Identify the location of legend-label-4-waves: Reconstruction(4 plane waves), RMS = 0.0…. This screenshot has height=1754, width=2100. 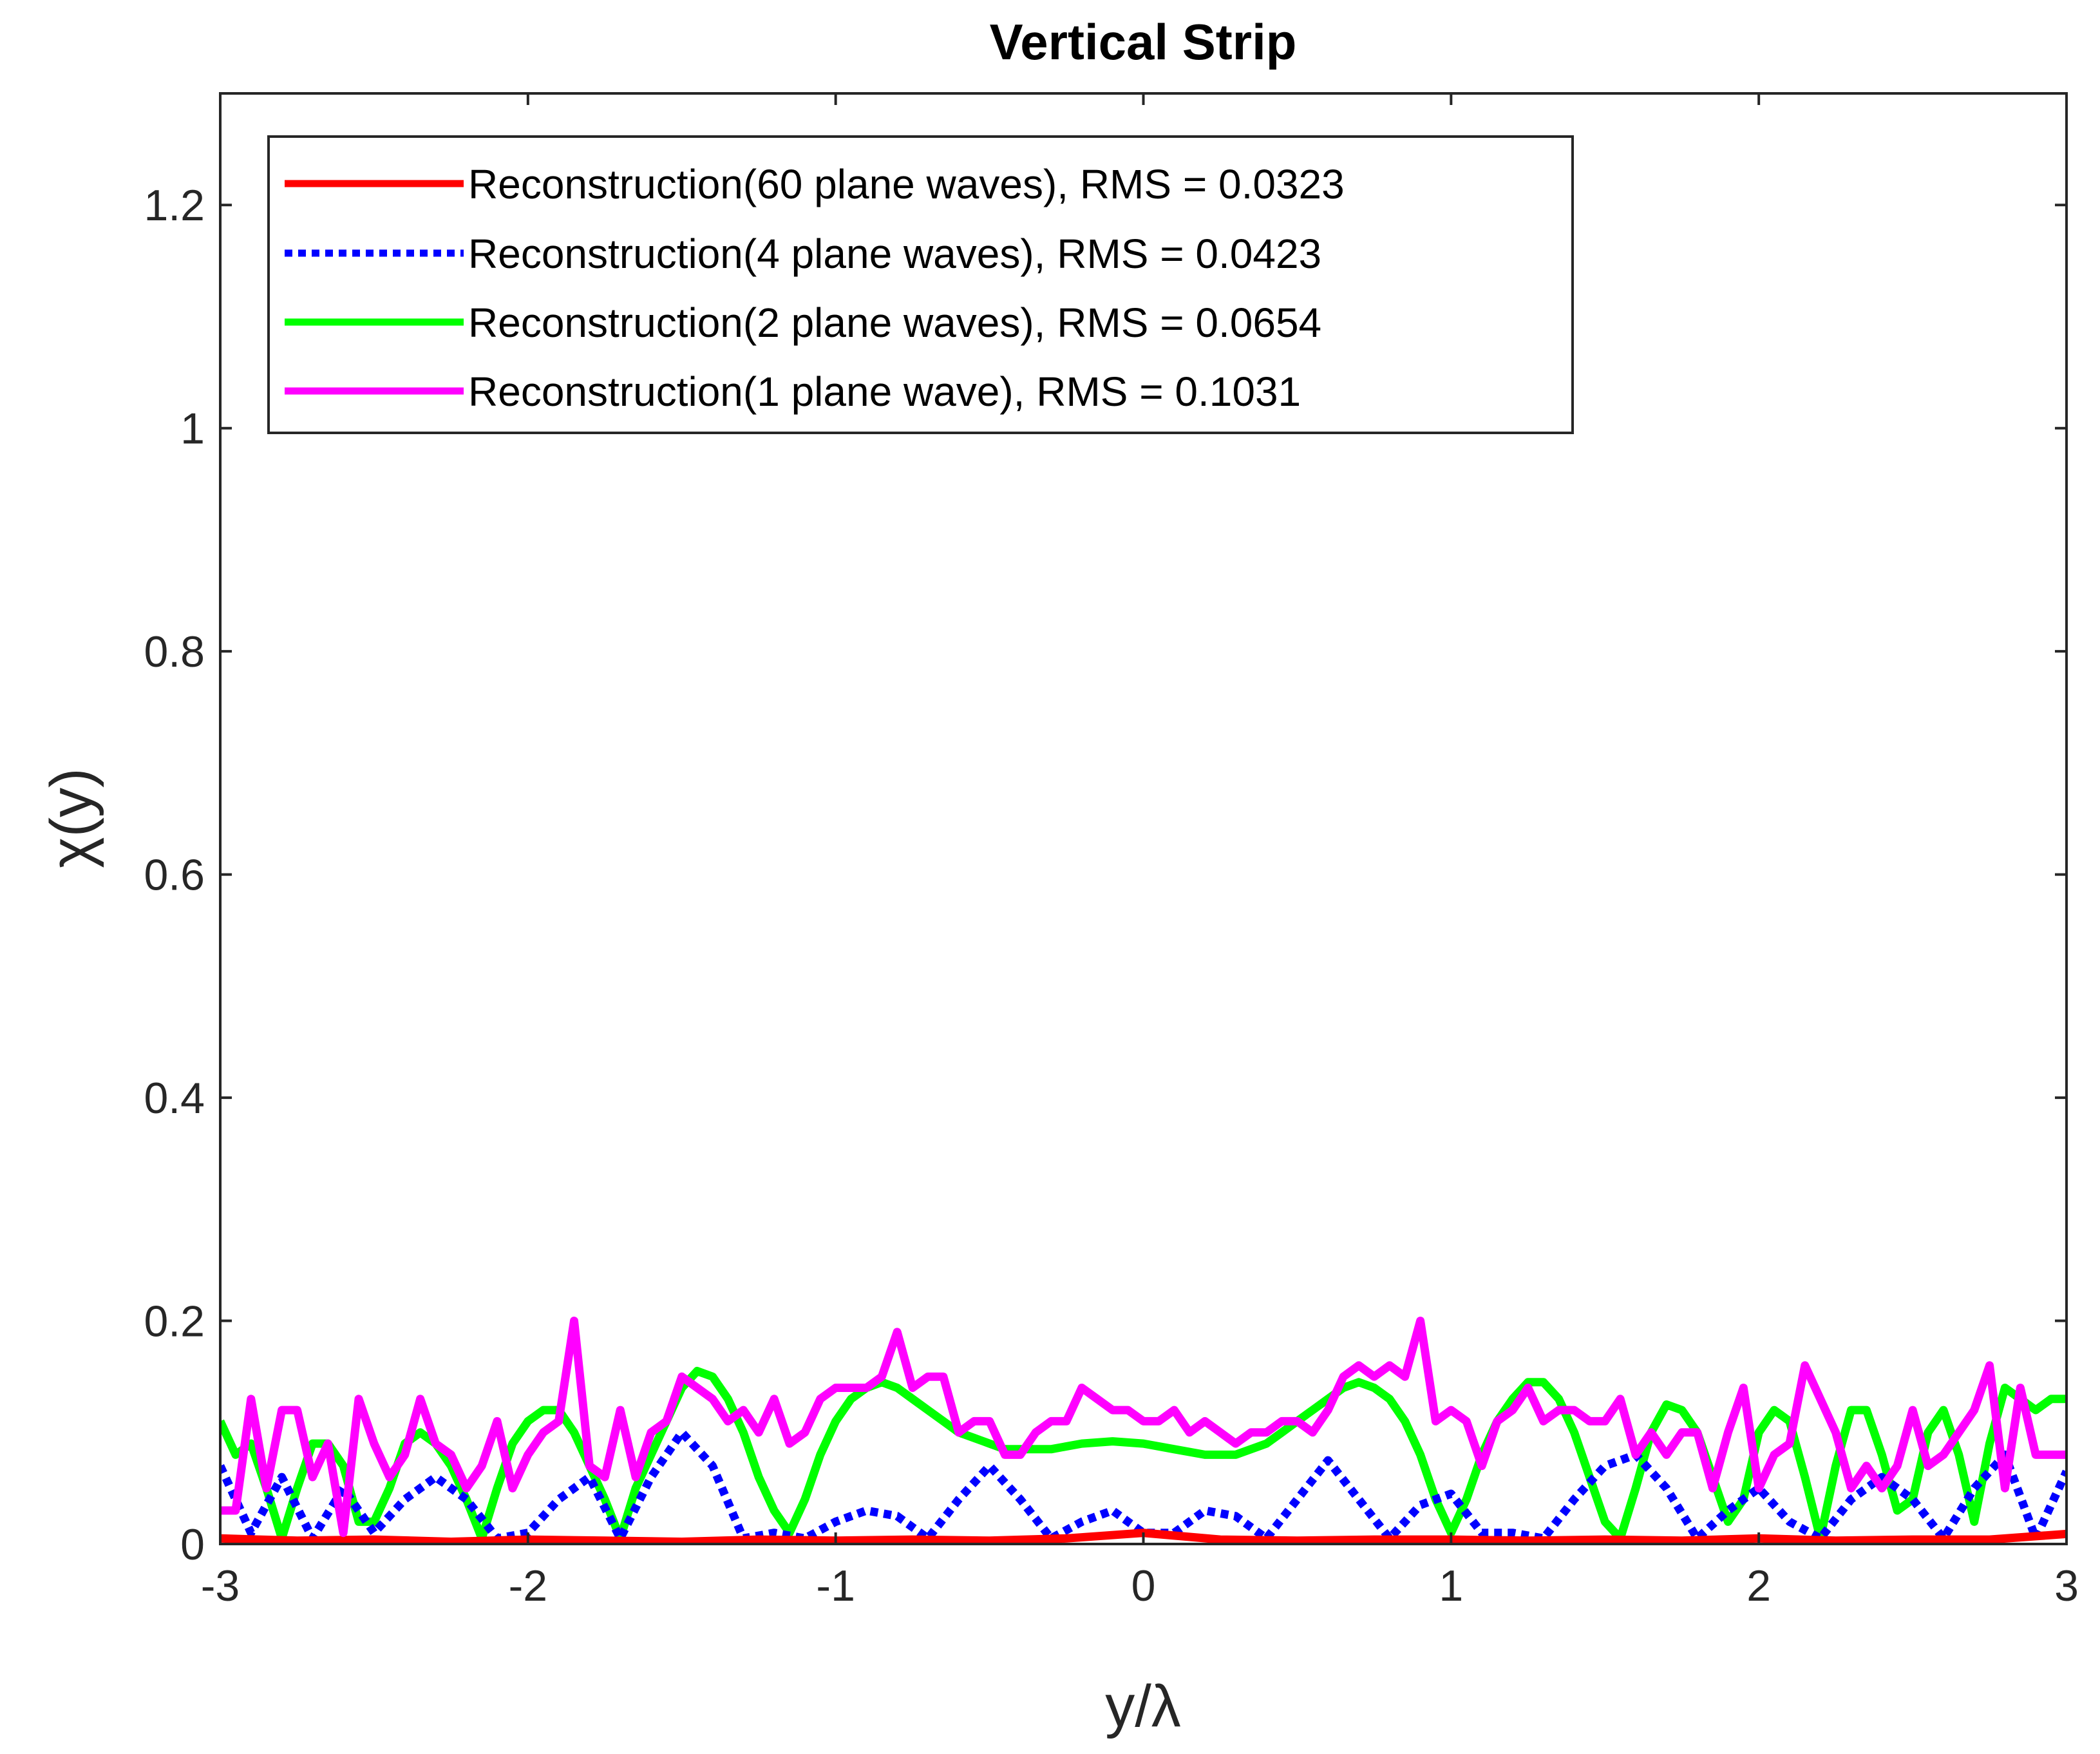
(895, 254).